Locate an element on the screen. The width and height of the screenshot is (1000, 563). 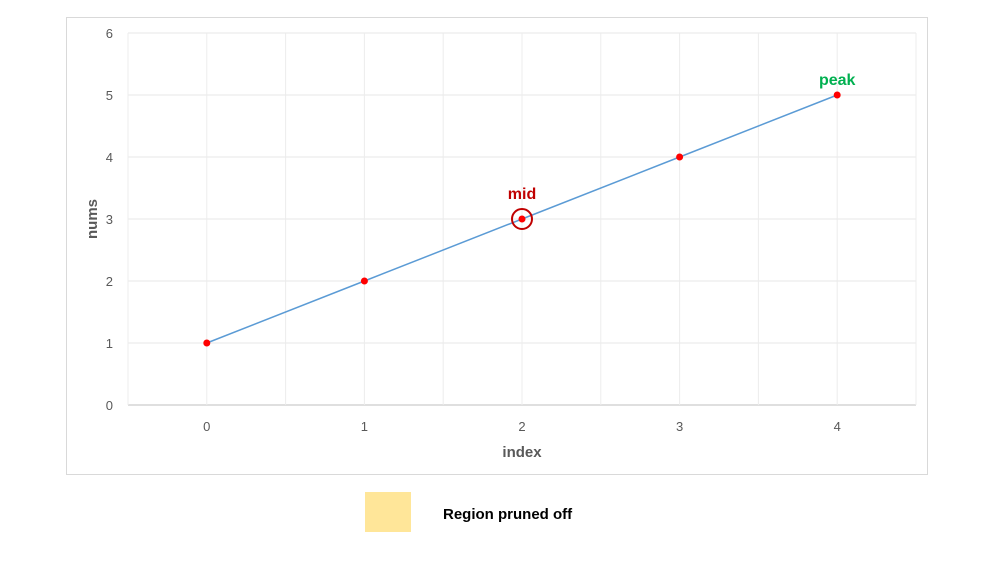
y-tick-label: 1 is located at coordinates (109, 343).